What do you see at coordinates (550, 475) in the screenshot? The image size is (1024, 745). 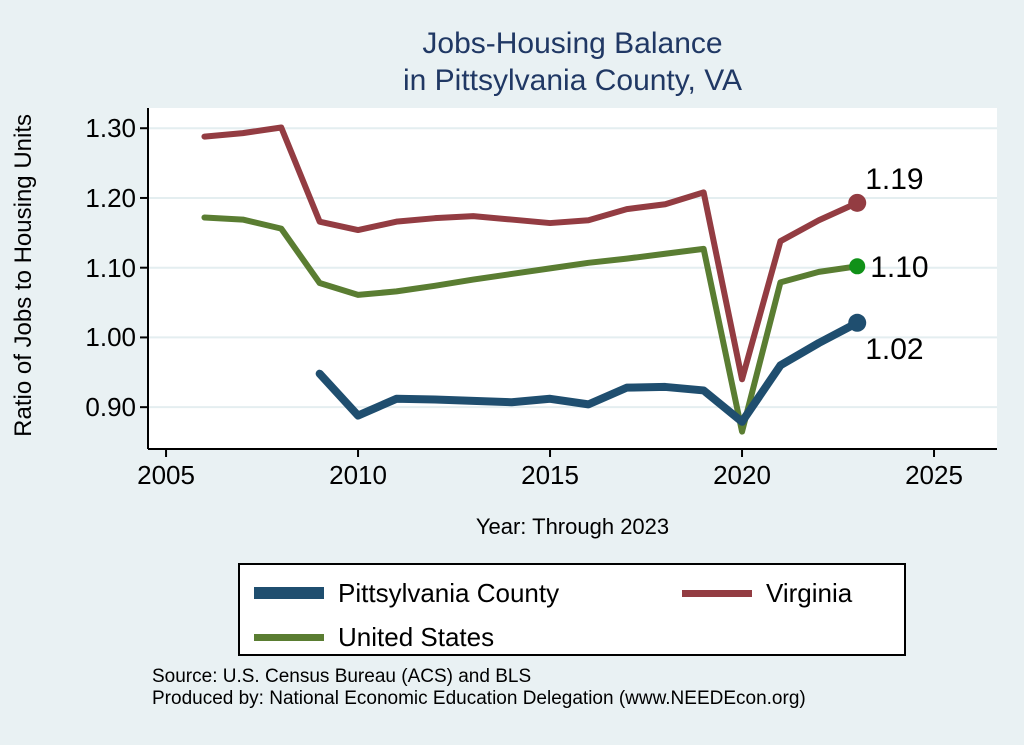 I see `x-tick-label: 2015` at bounding box center [550, 475].